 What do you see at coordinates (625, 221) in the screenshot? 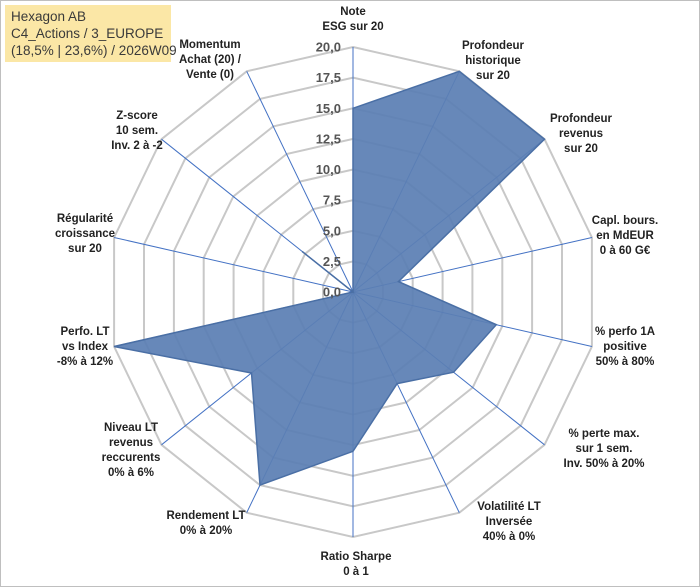
I see `axis-label: Capl. bours.` at bounding box center [625, 221].